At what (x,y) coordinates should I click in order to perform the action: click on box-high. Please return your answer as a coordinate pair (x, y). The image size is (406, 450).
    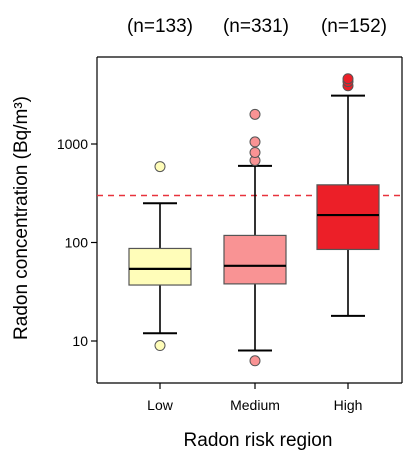
    Looking at the image, I should click on (348, 217).